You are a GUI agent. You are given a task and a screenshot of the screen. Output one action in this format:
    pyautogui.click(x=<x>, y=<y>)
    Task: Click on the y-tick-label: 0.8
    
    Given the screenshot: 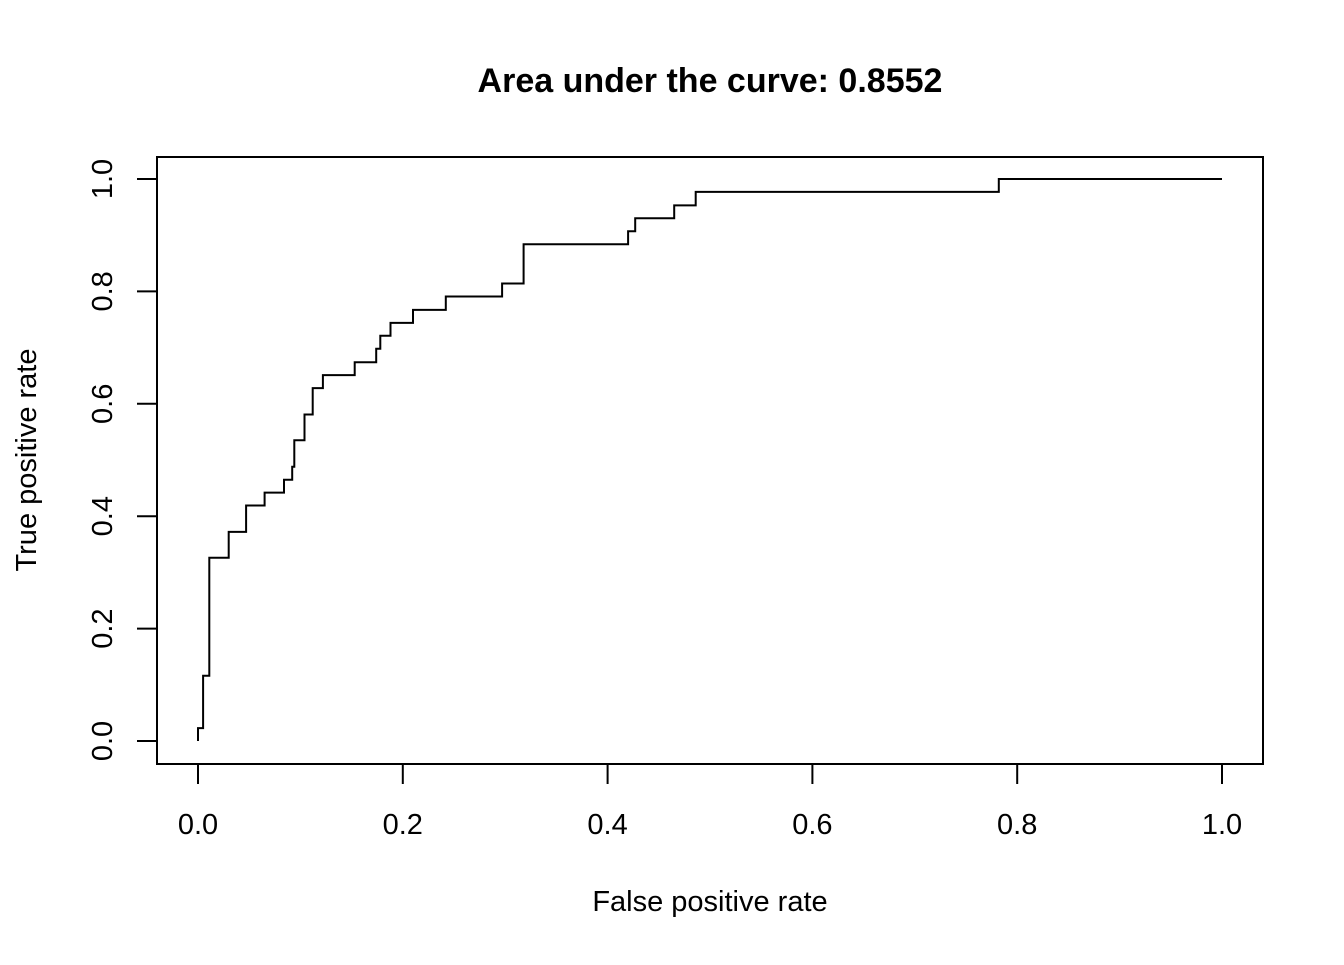 What is the action you would take?
    pyautogui.click(x=103, y=291)
    